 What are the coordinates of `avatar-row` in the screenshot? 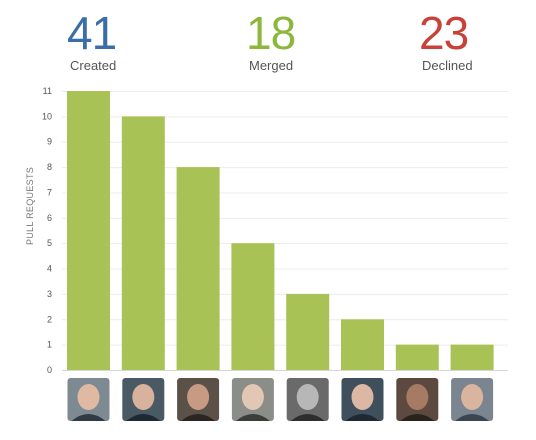 It's located at (280, 399).